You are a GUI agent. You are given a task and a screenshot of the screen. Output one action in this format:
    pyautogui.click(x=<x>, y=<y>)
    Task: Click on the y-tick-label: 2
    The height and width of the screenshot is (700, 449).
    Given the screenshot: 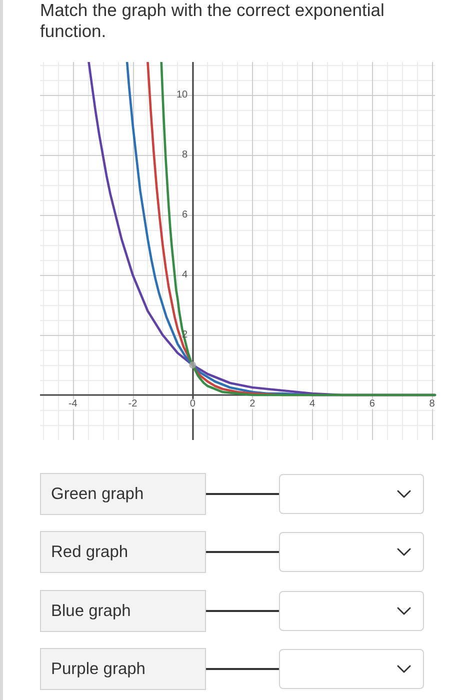 What is the action you would take?
    pyautogui.click(x=185, y=335)
    